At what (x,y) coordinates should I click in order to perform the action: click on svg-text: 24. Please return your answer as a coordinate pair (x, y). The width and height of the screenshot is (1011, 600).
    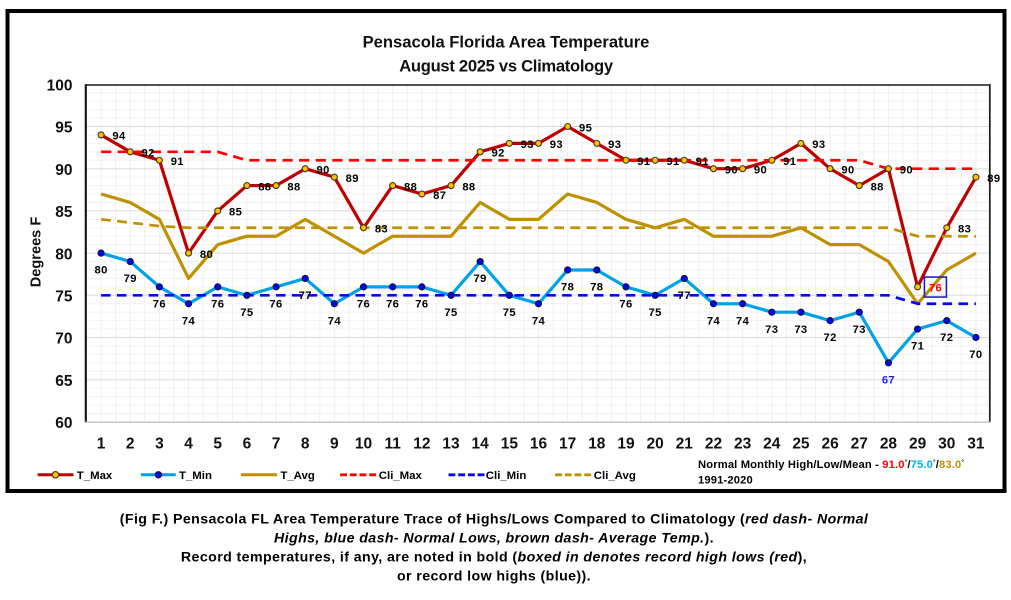
    Looking at the image, I should click on (772, 443).